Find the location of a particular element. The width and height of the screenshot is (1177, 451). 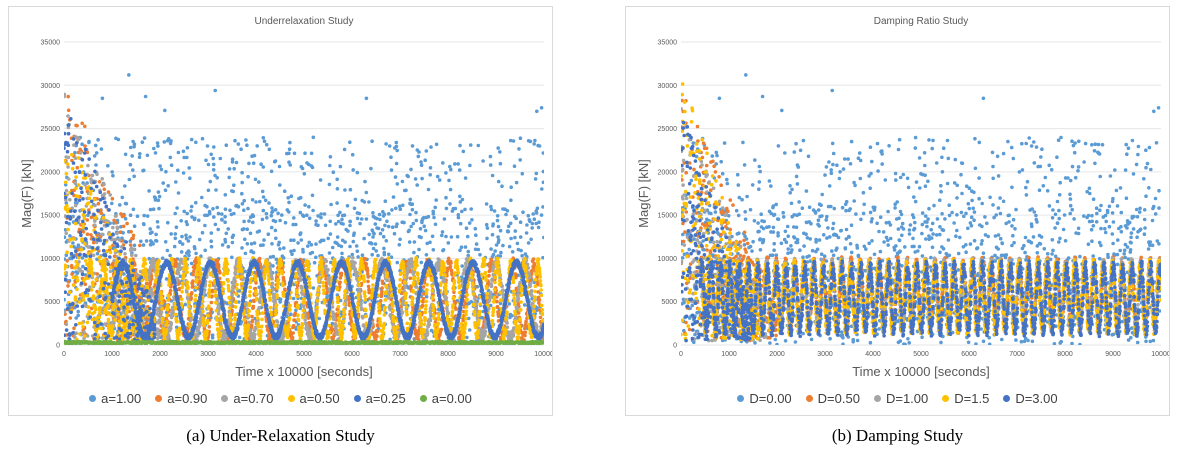

x-tick-label: 8000 is located at coordinates (448, 354).